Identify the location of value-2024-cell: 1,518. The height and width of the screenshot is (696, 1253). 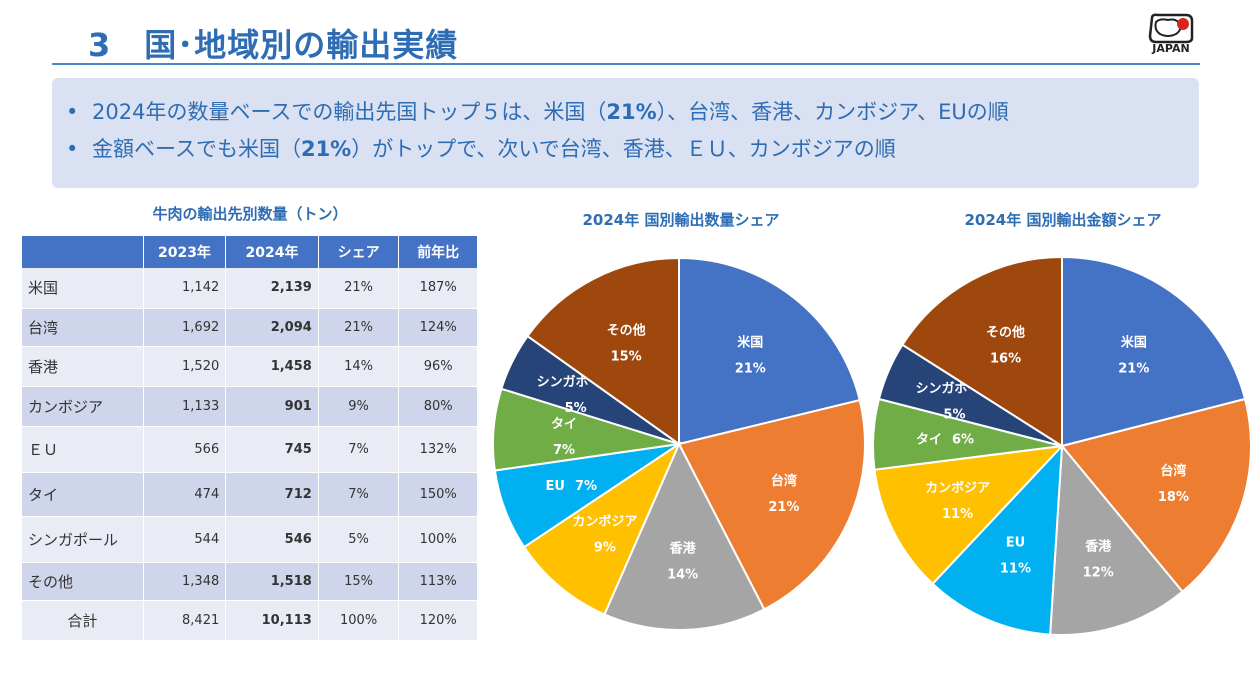
(272, 581).